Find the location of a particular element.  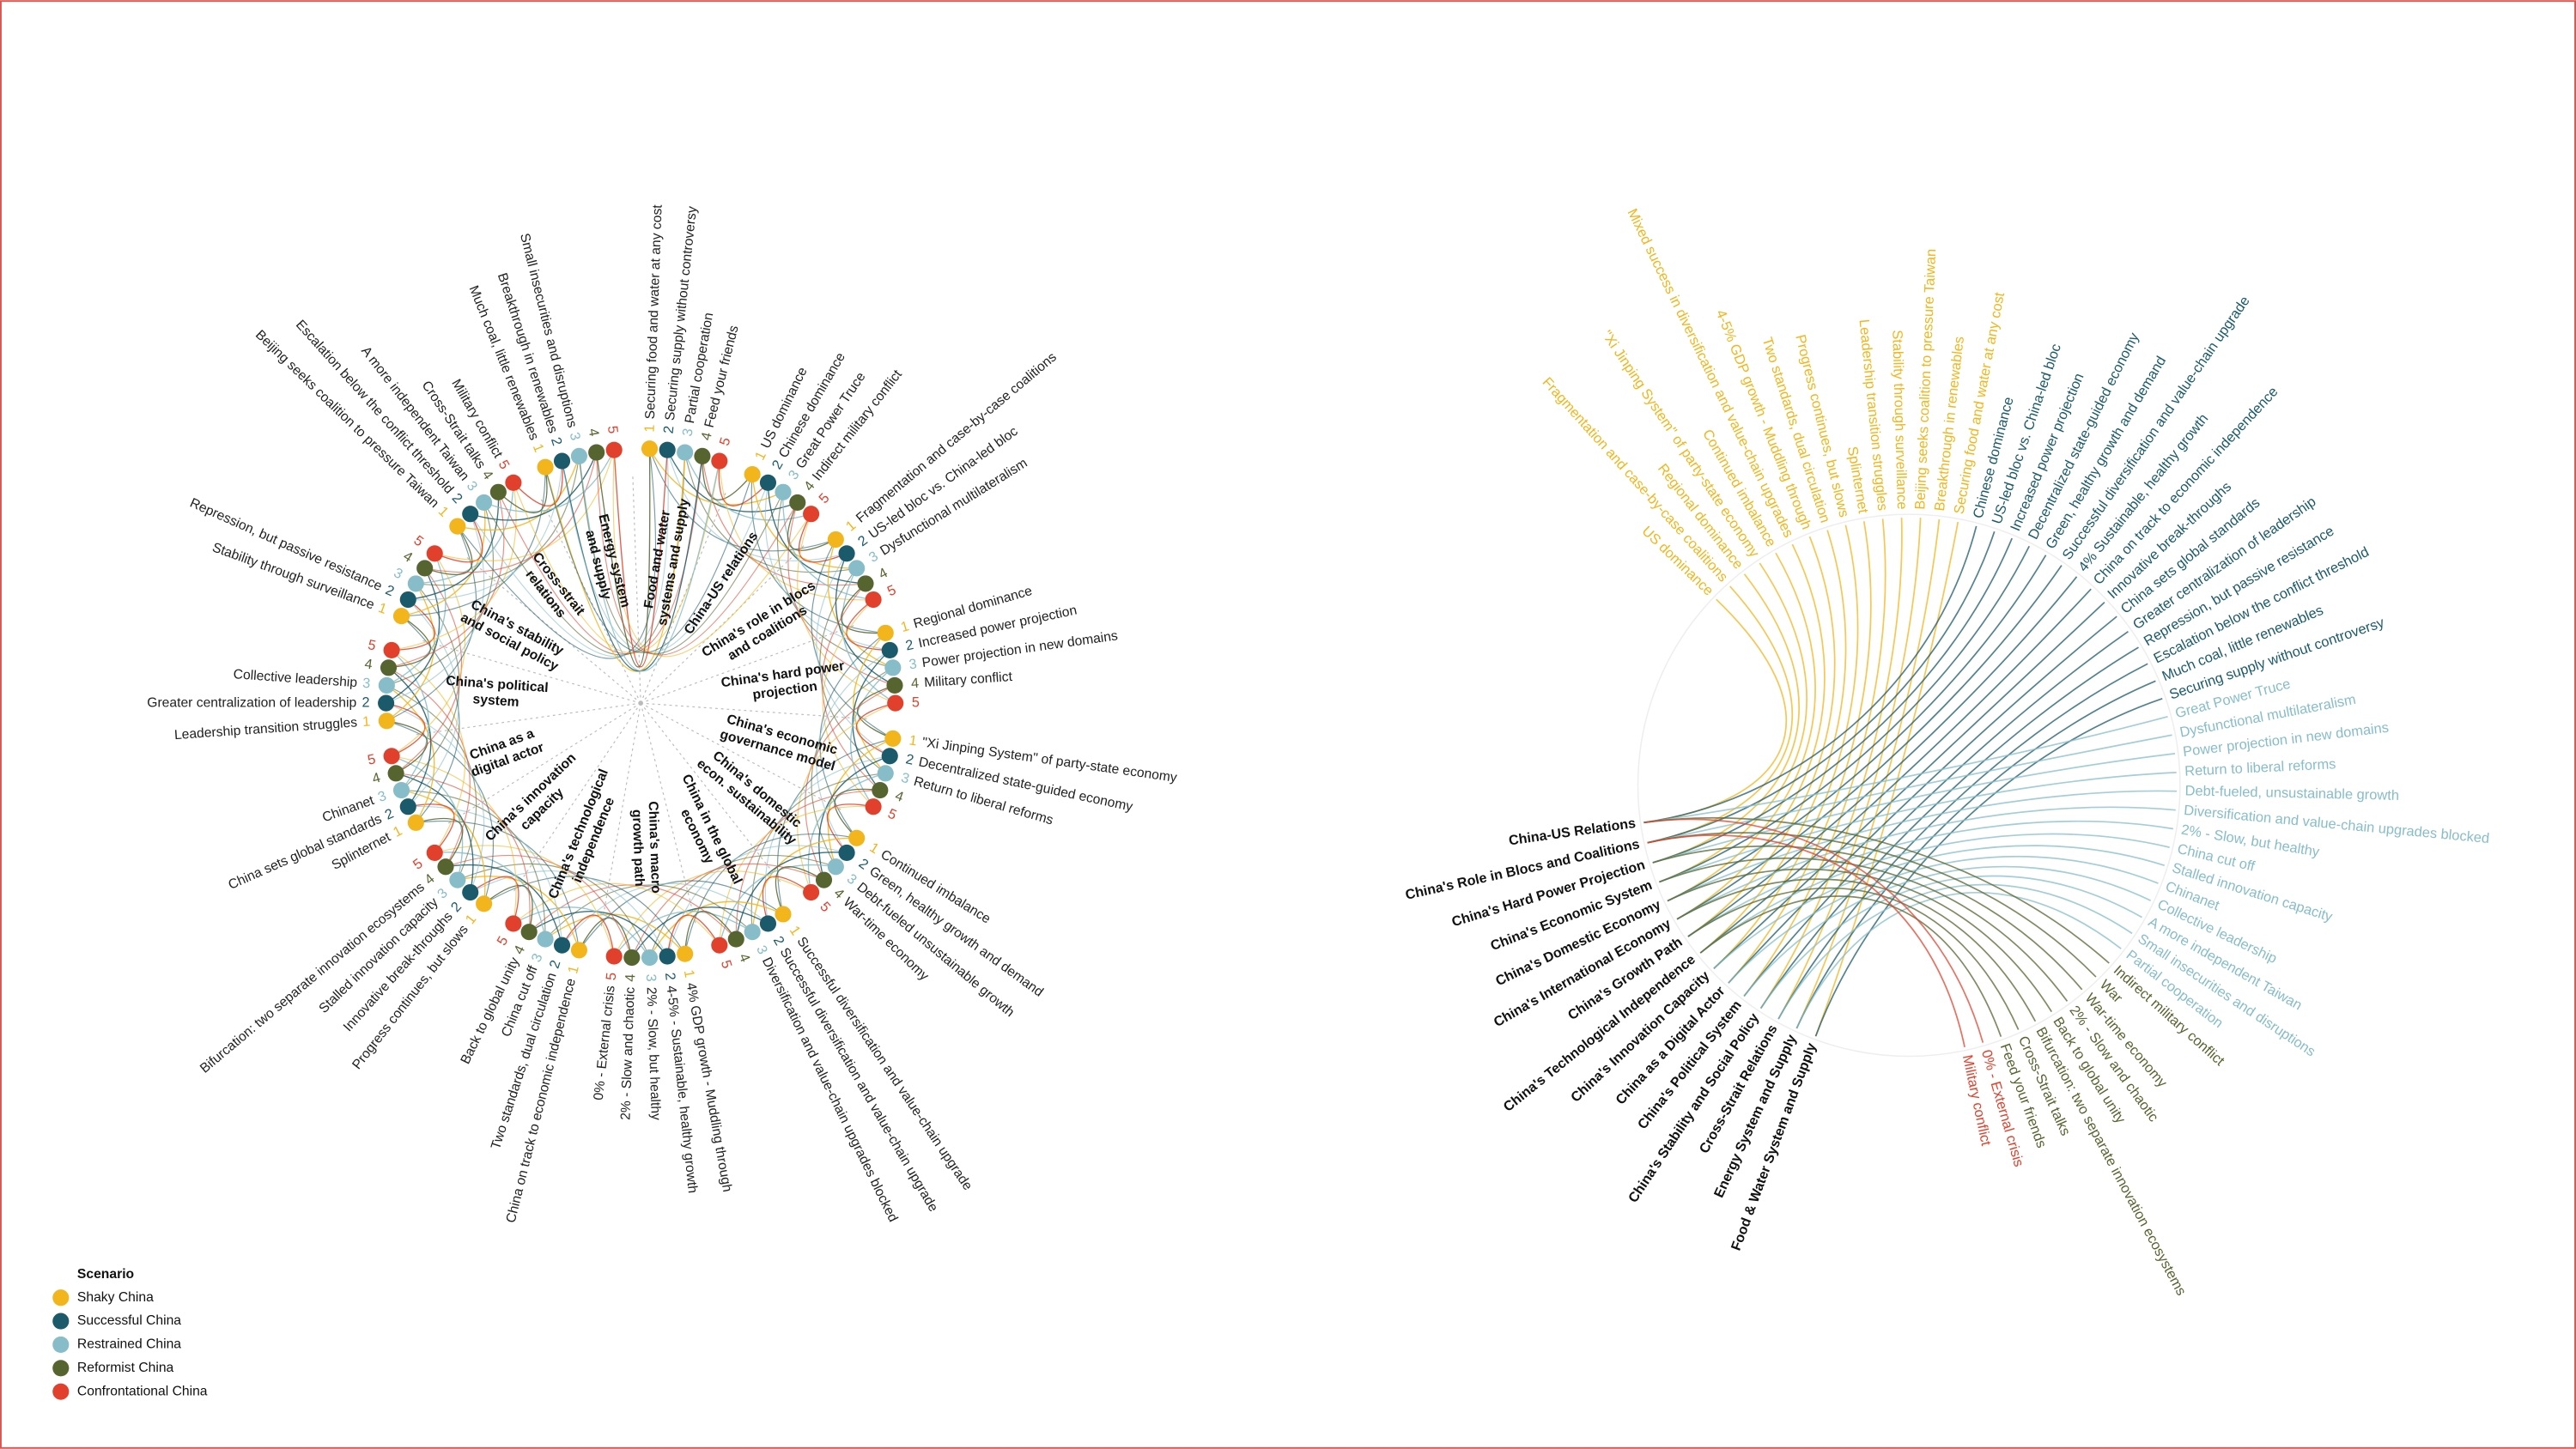

sector-name-line: system is located at coordinates (496, 701).